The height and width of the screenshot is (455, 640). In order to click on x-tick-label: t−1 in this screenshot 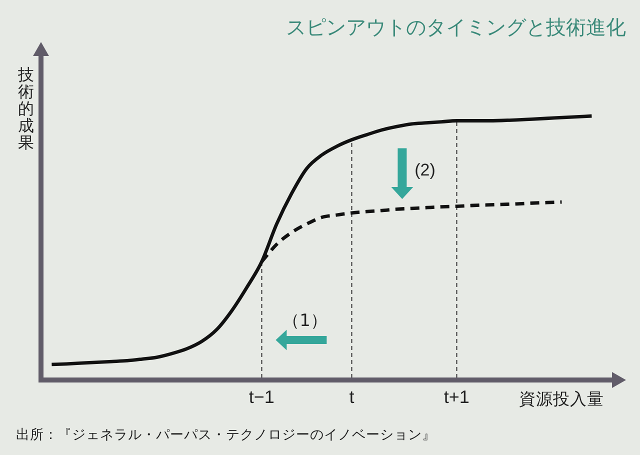, I will do `click(261, 397)`.